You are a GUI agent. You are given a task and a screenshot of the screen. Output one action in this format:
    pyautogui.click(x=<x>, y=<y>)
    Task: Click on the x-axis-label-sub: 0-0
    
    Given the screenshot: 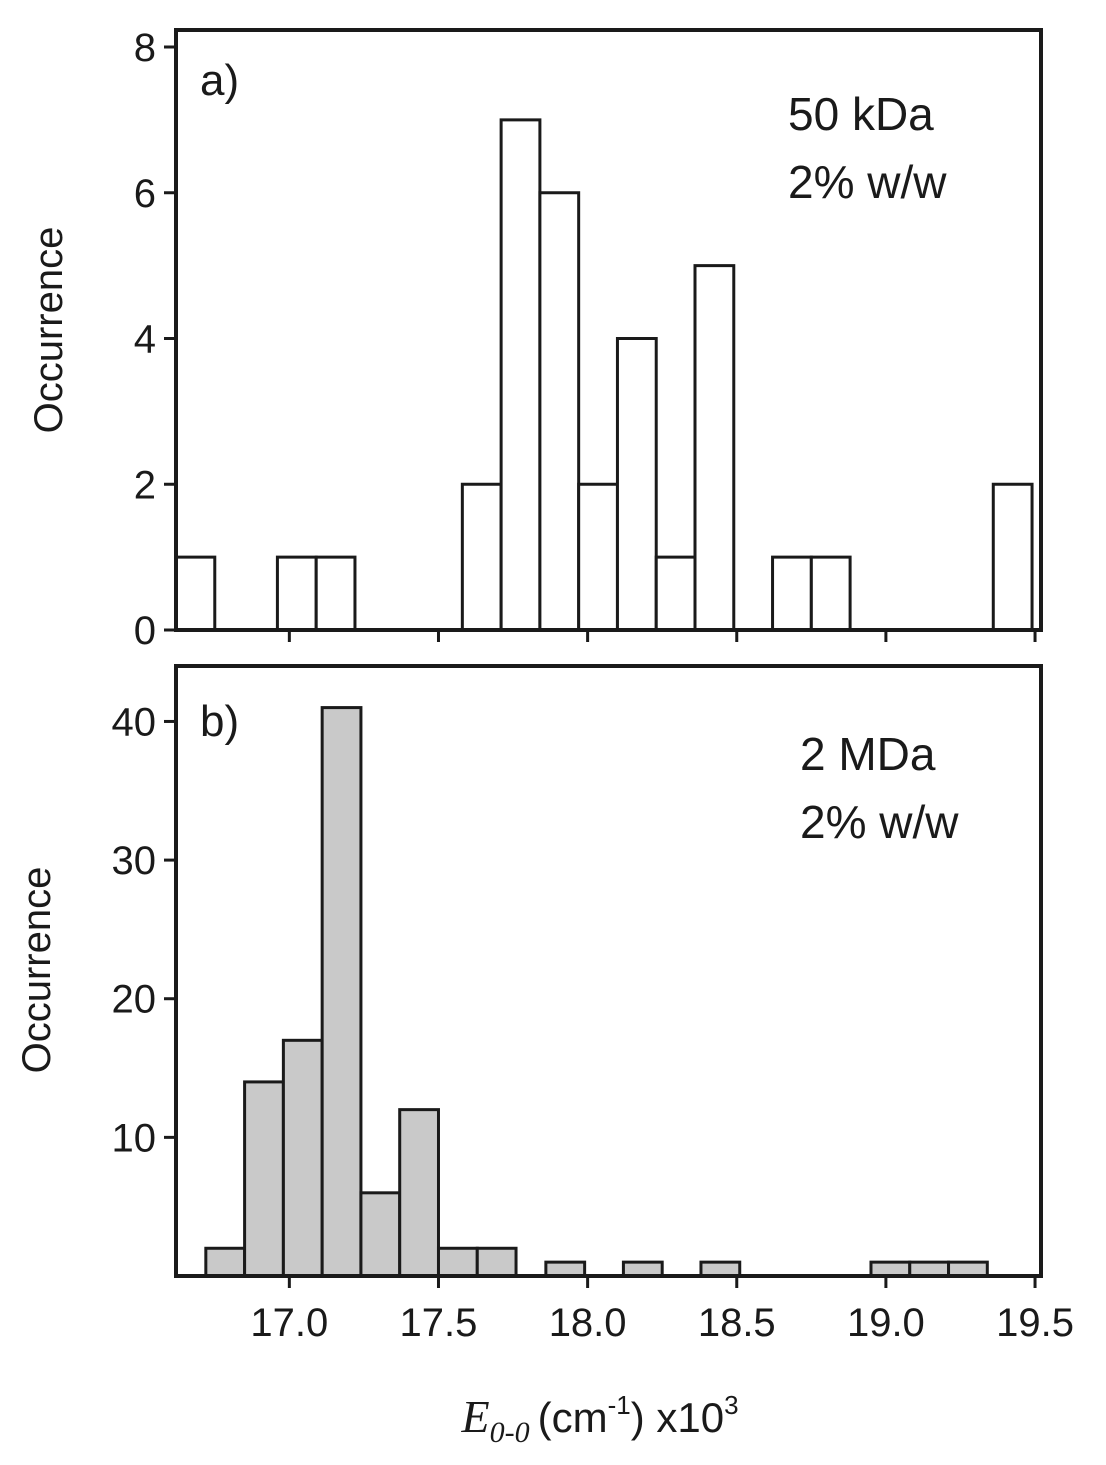 What is the action you would take?
    pyautogui.click(x=510, y=1432)
    